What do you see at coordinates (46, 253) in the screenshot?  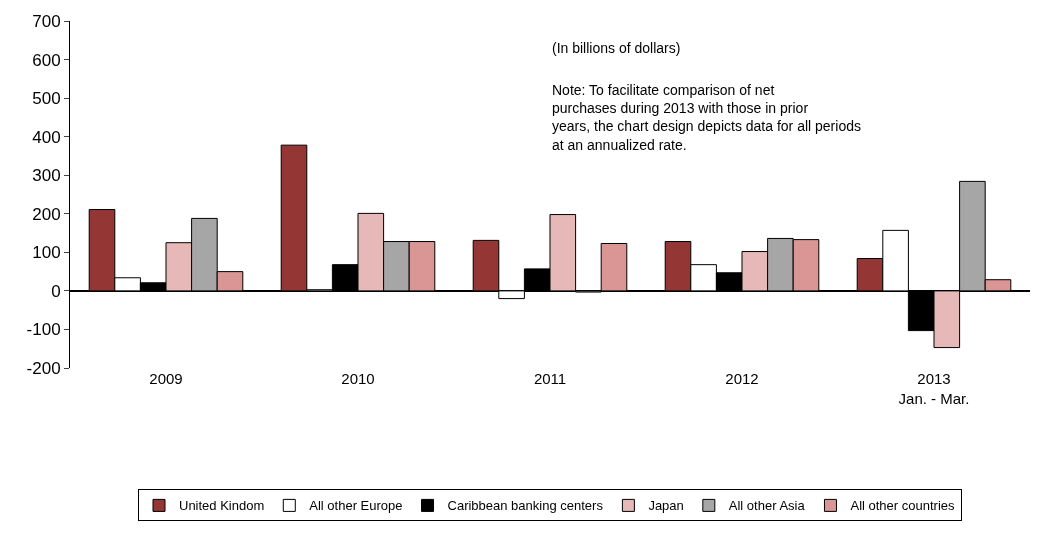 I see `y-tick-label: 100` at bounding box center [46, 253].